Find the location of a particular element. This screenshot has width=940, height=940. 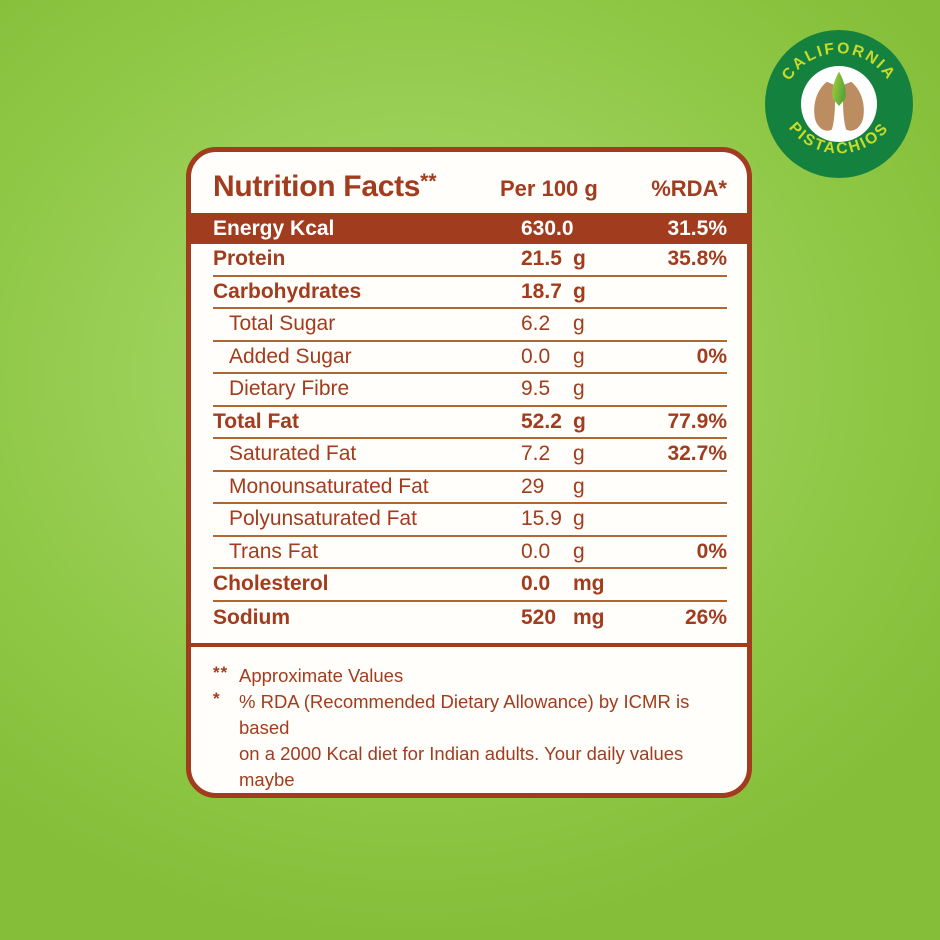

nutrient-row-dietary-fibre: Dietary Fibre 9.5 g is located at coordinates (470, 390).